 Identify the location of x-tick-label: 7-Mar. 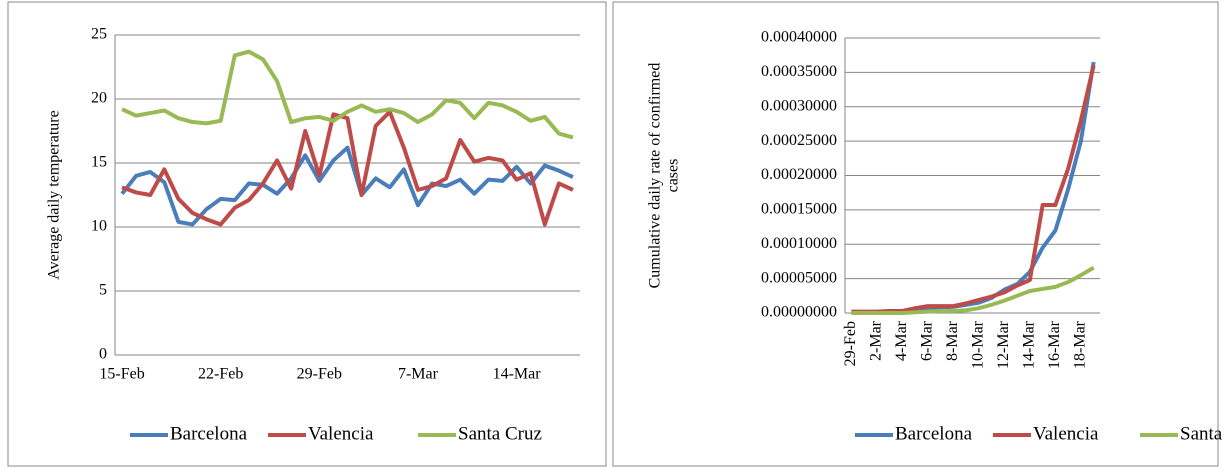
(418, 374).